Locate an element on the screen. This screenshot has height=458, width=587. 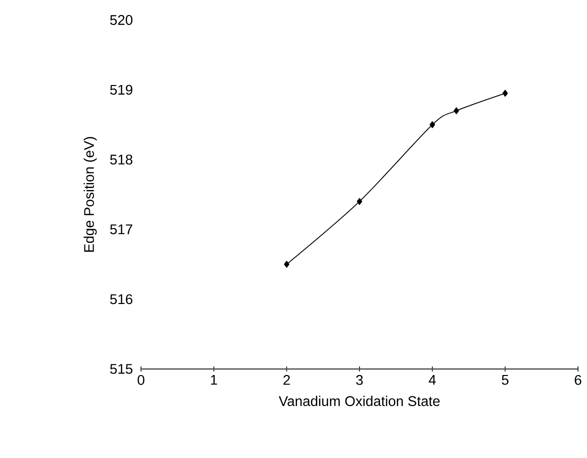
y-axis-title: Edge Position (eV) is located at coordinates (90, 194).